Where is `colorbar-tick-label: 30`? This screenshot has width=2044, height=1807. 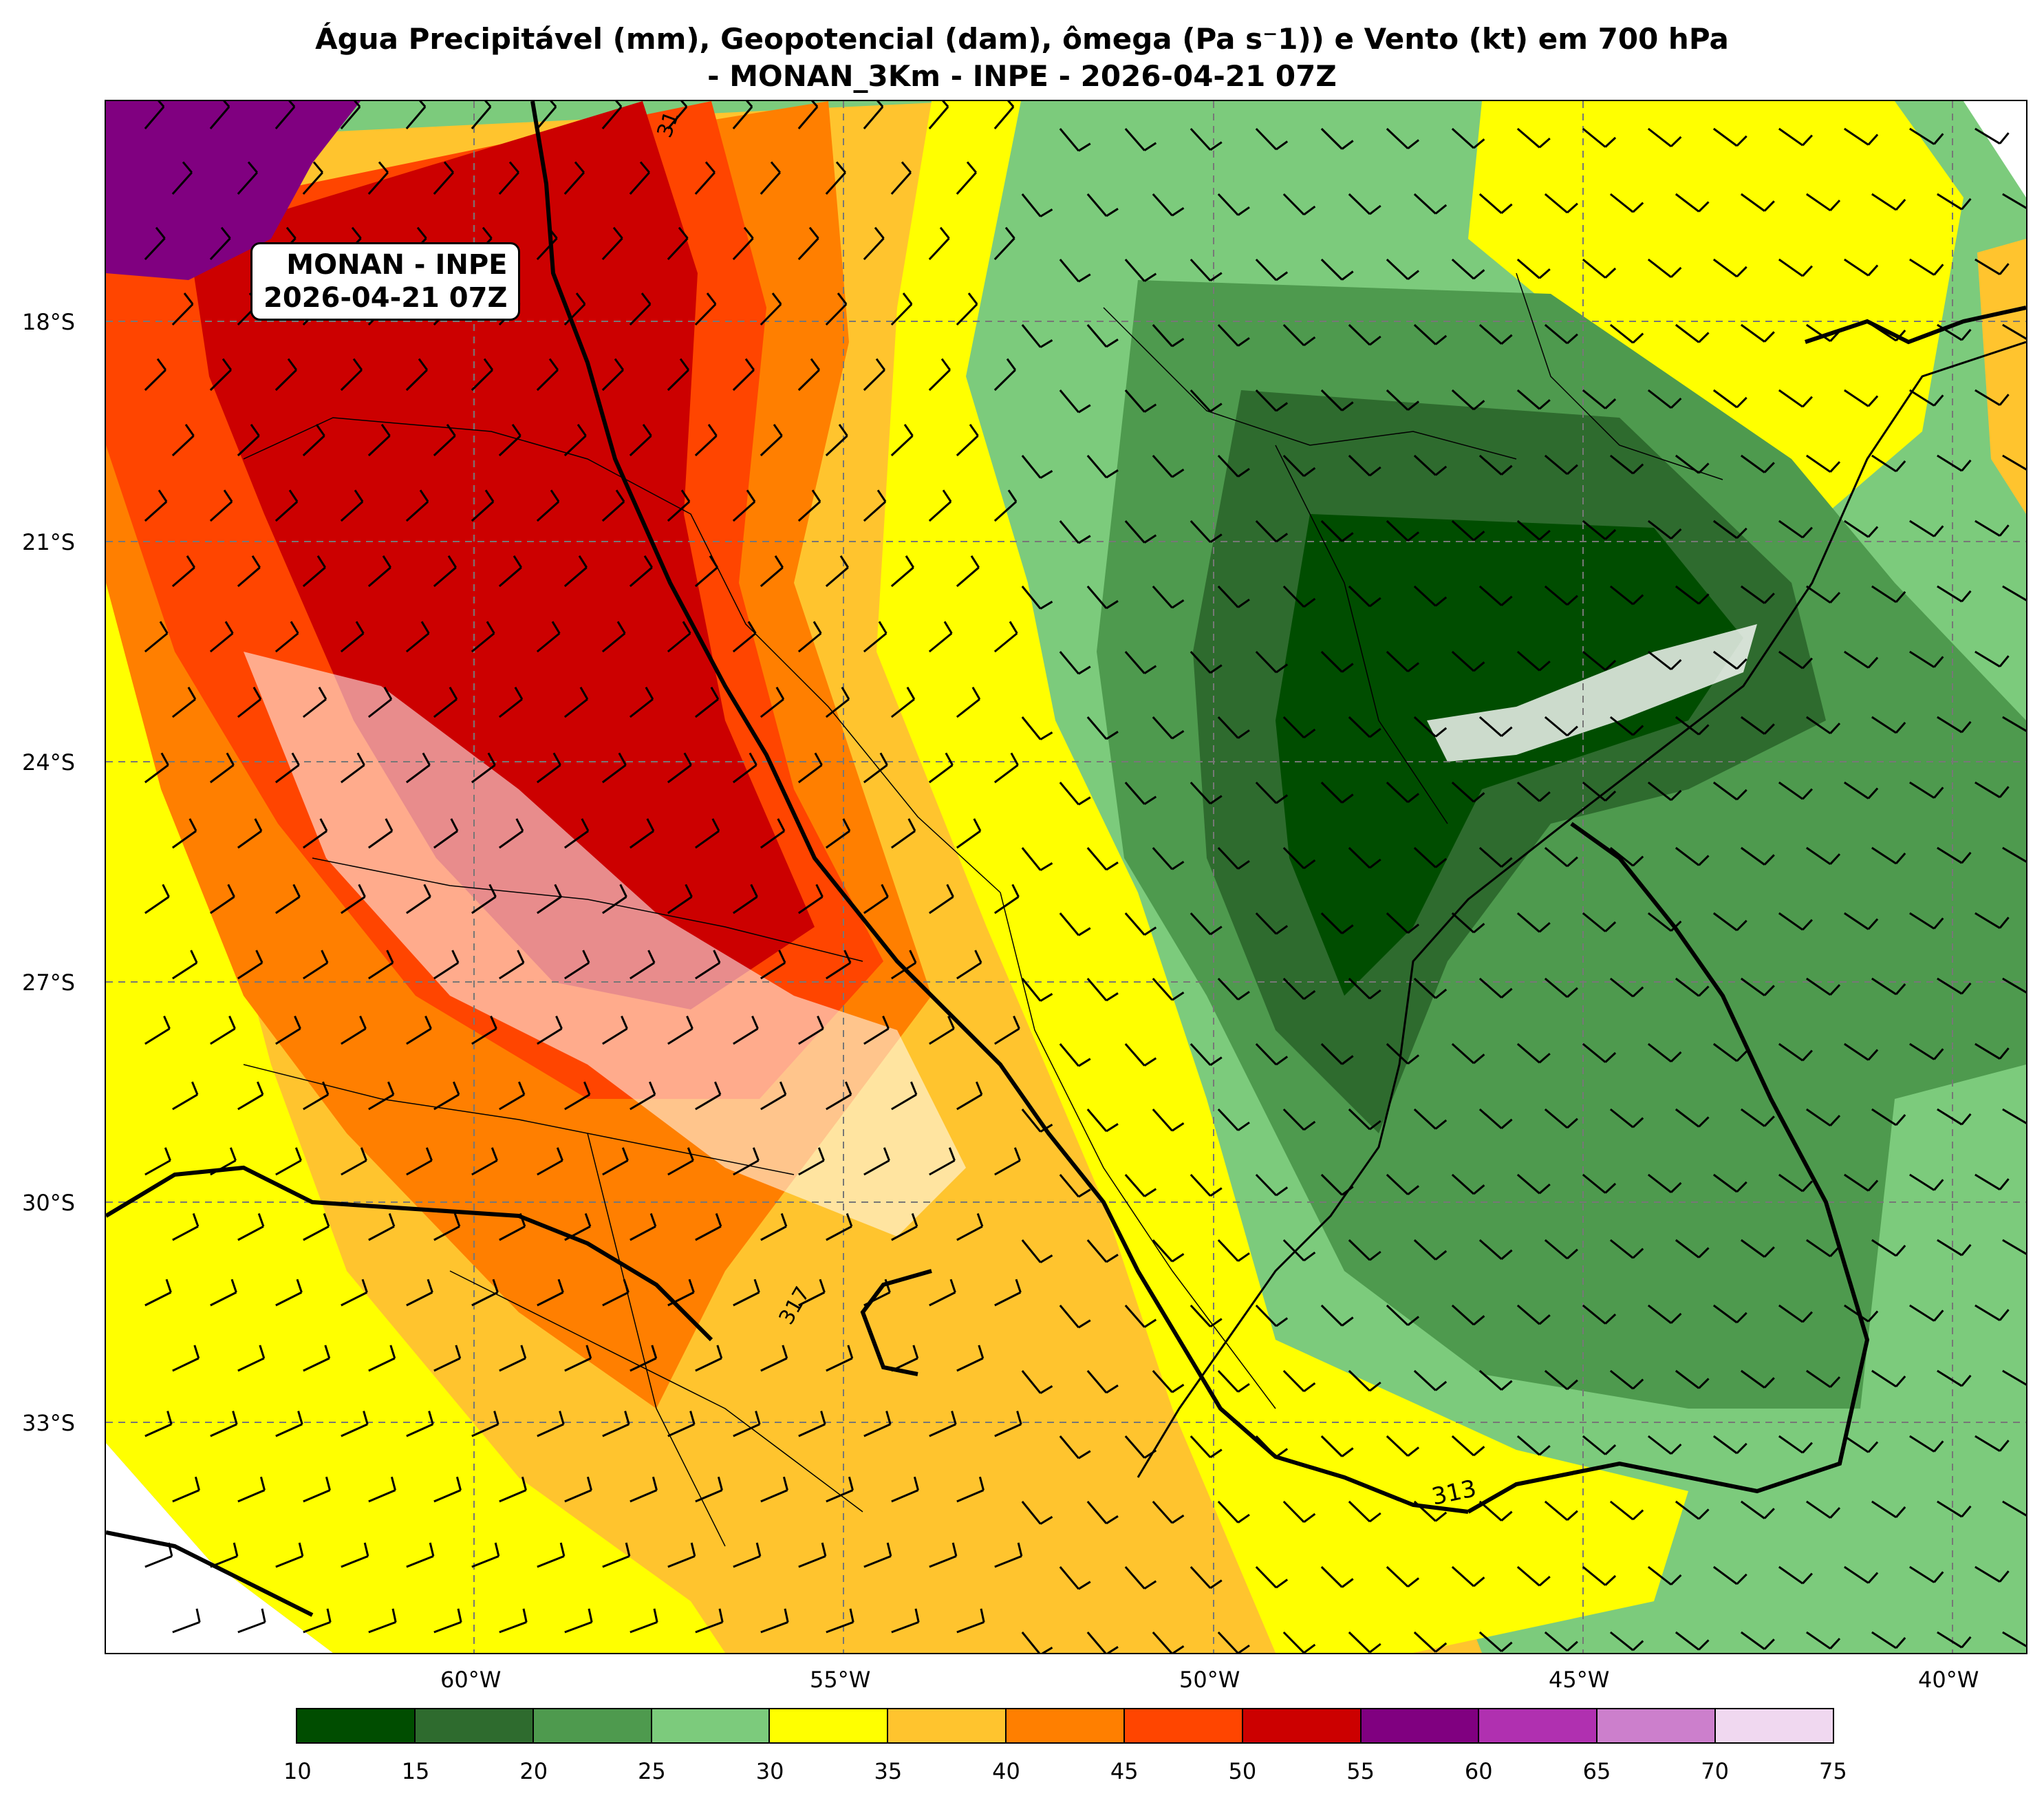
colorbar-tick-label: 30 is located at coordinates (769, 1771).